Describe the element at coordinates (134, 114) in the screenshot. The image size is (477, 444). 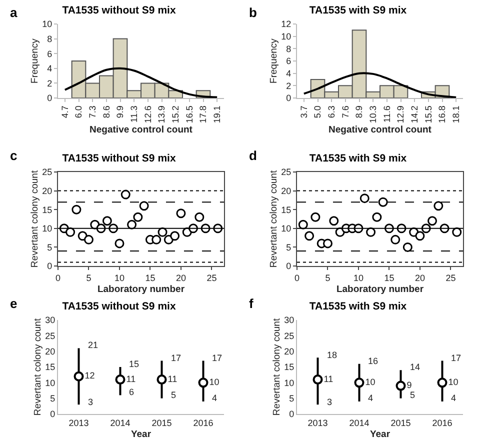
I see `x-tick-label: 11.3` at that location.